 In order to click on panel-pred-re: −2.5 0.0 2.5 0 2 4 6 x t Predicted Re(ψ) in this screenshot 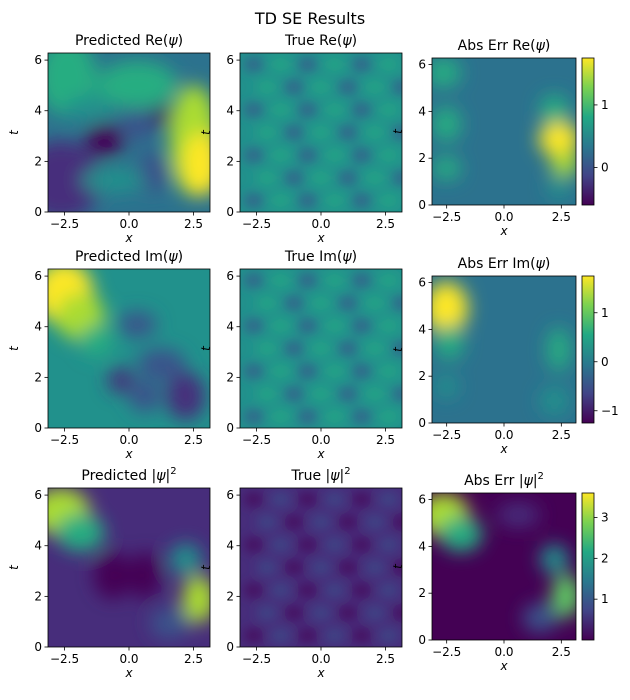, I will do `click(109, 139)`.